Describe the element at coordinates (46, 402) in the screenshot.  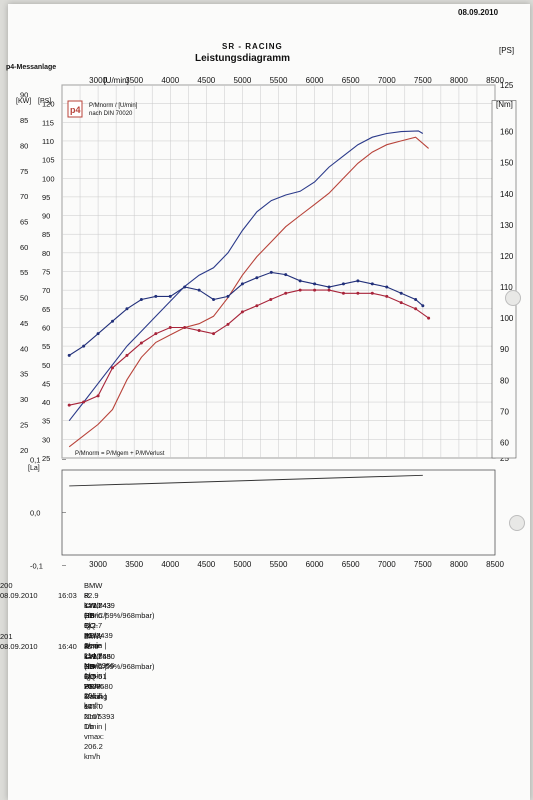
I see `left-ps-tick-label: 40` at that location.